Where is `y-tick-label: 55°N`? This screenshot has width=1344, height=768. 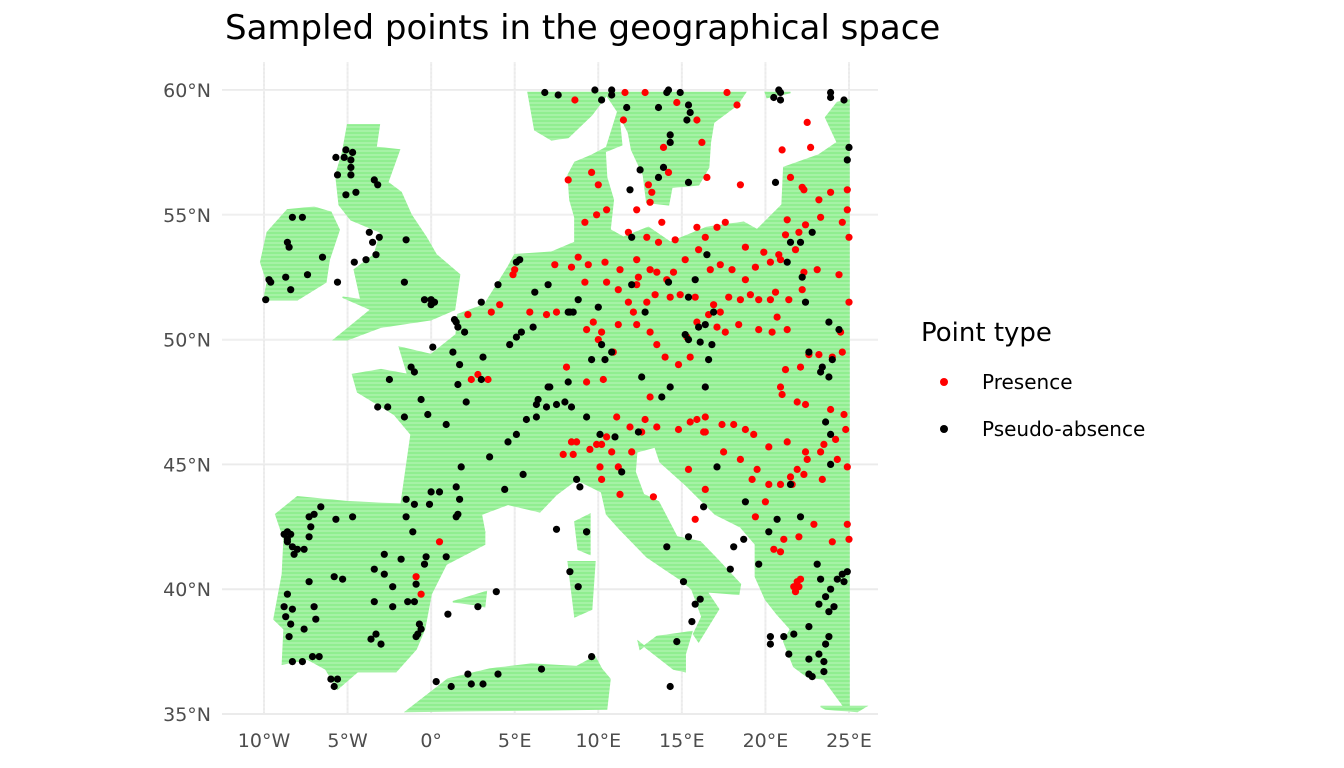 y-tick-label: 55°N is located at coordinates (187, 216).